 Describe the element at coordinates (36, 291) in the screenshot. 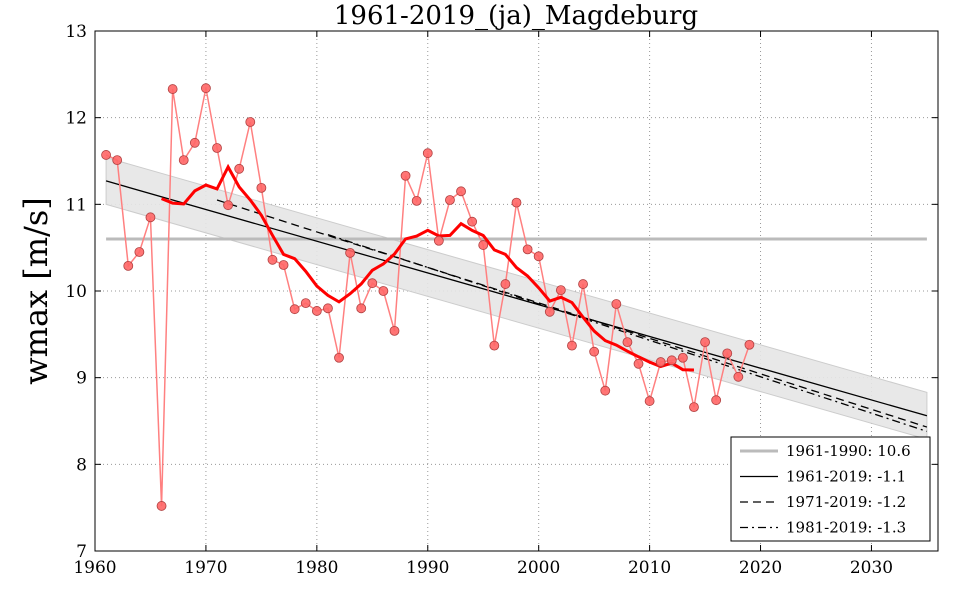

I see `y-axis-label: wmax [m/s]` at that location.